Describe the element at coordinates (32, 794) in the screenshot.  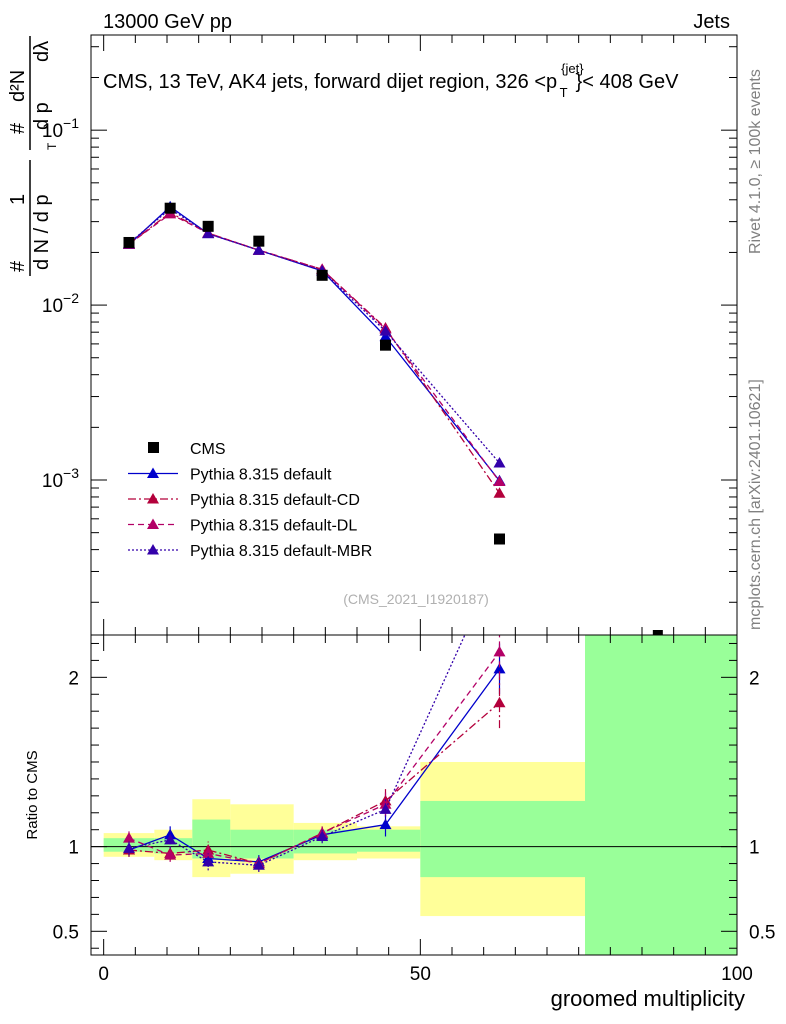
I see `ratio-y-axis-label: Ratio to CMS` at that location.